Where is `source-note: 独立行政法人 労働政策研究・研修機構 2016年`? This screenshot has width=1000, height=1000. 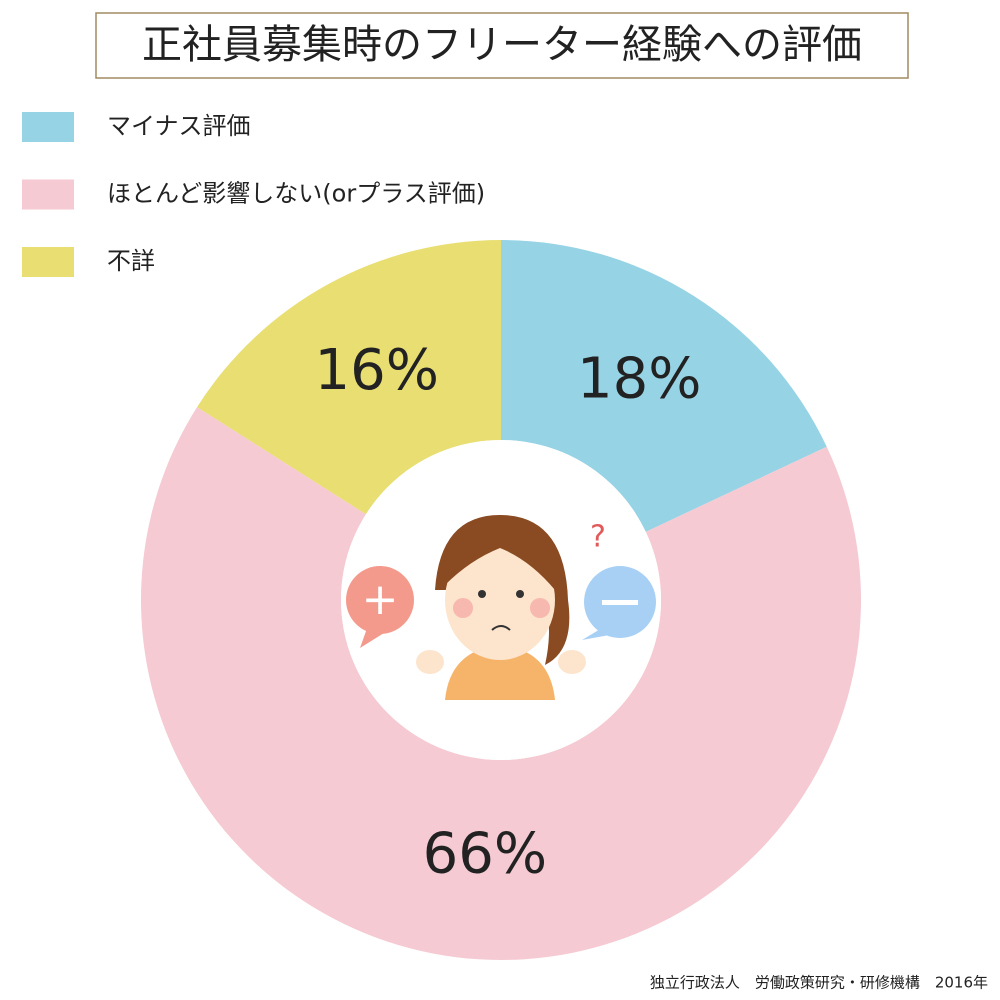 source-note: 独立行政法人 労働政策研究・研修機構 2016年 is located at coordinates (819, 983).